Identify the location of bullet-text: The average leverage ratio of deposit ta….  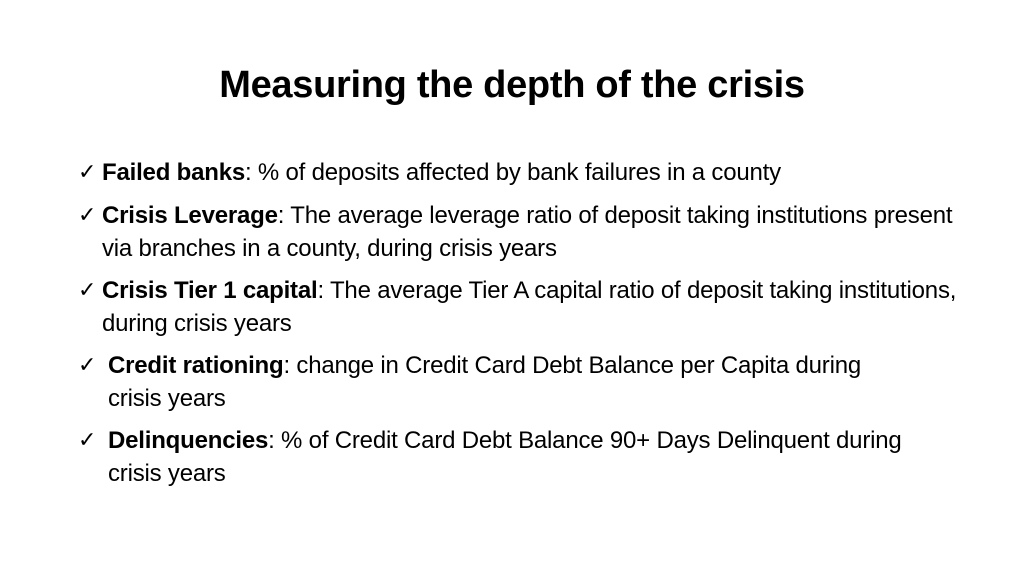
(527, 232).